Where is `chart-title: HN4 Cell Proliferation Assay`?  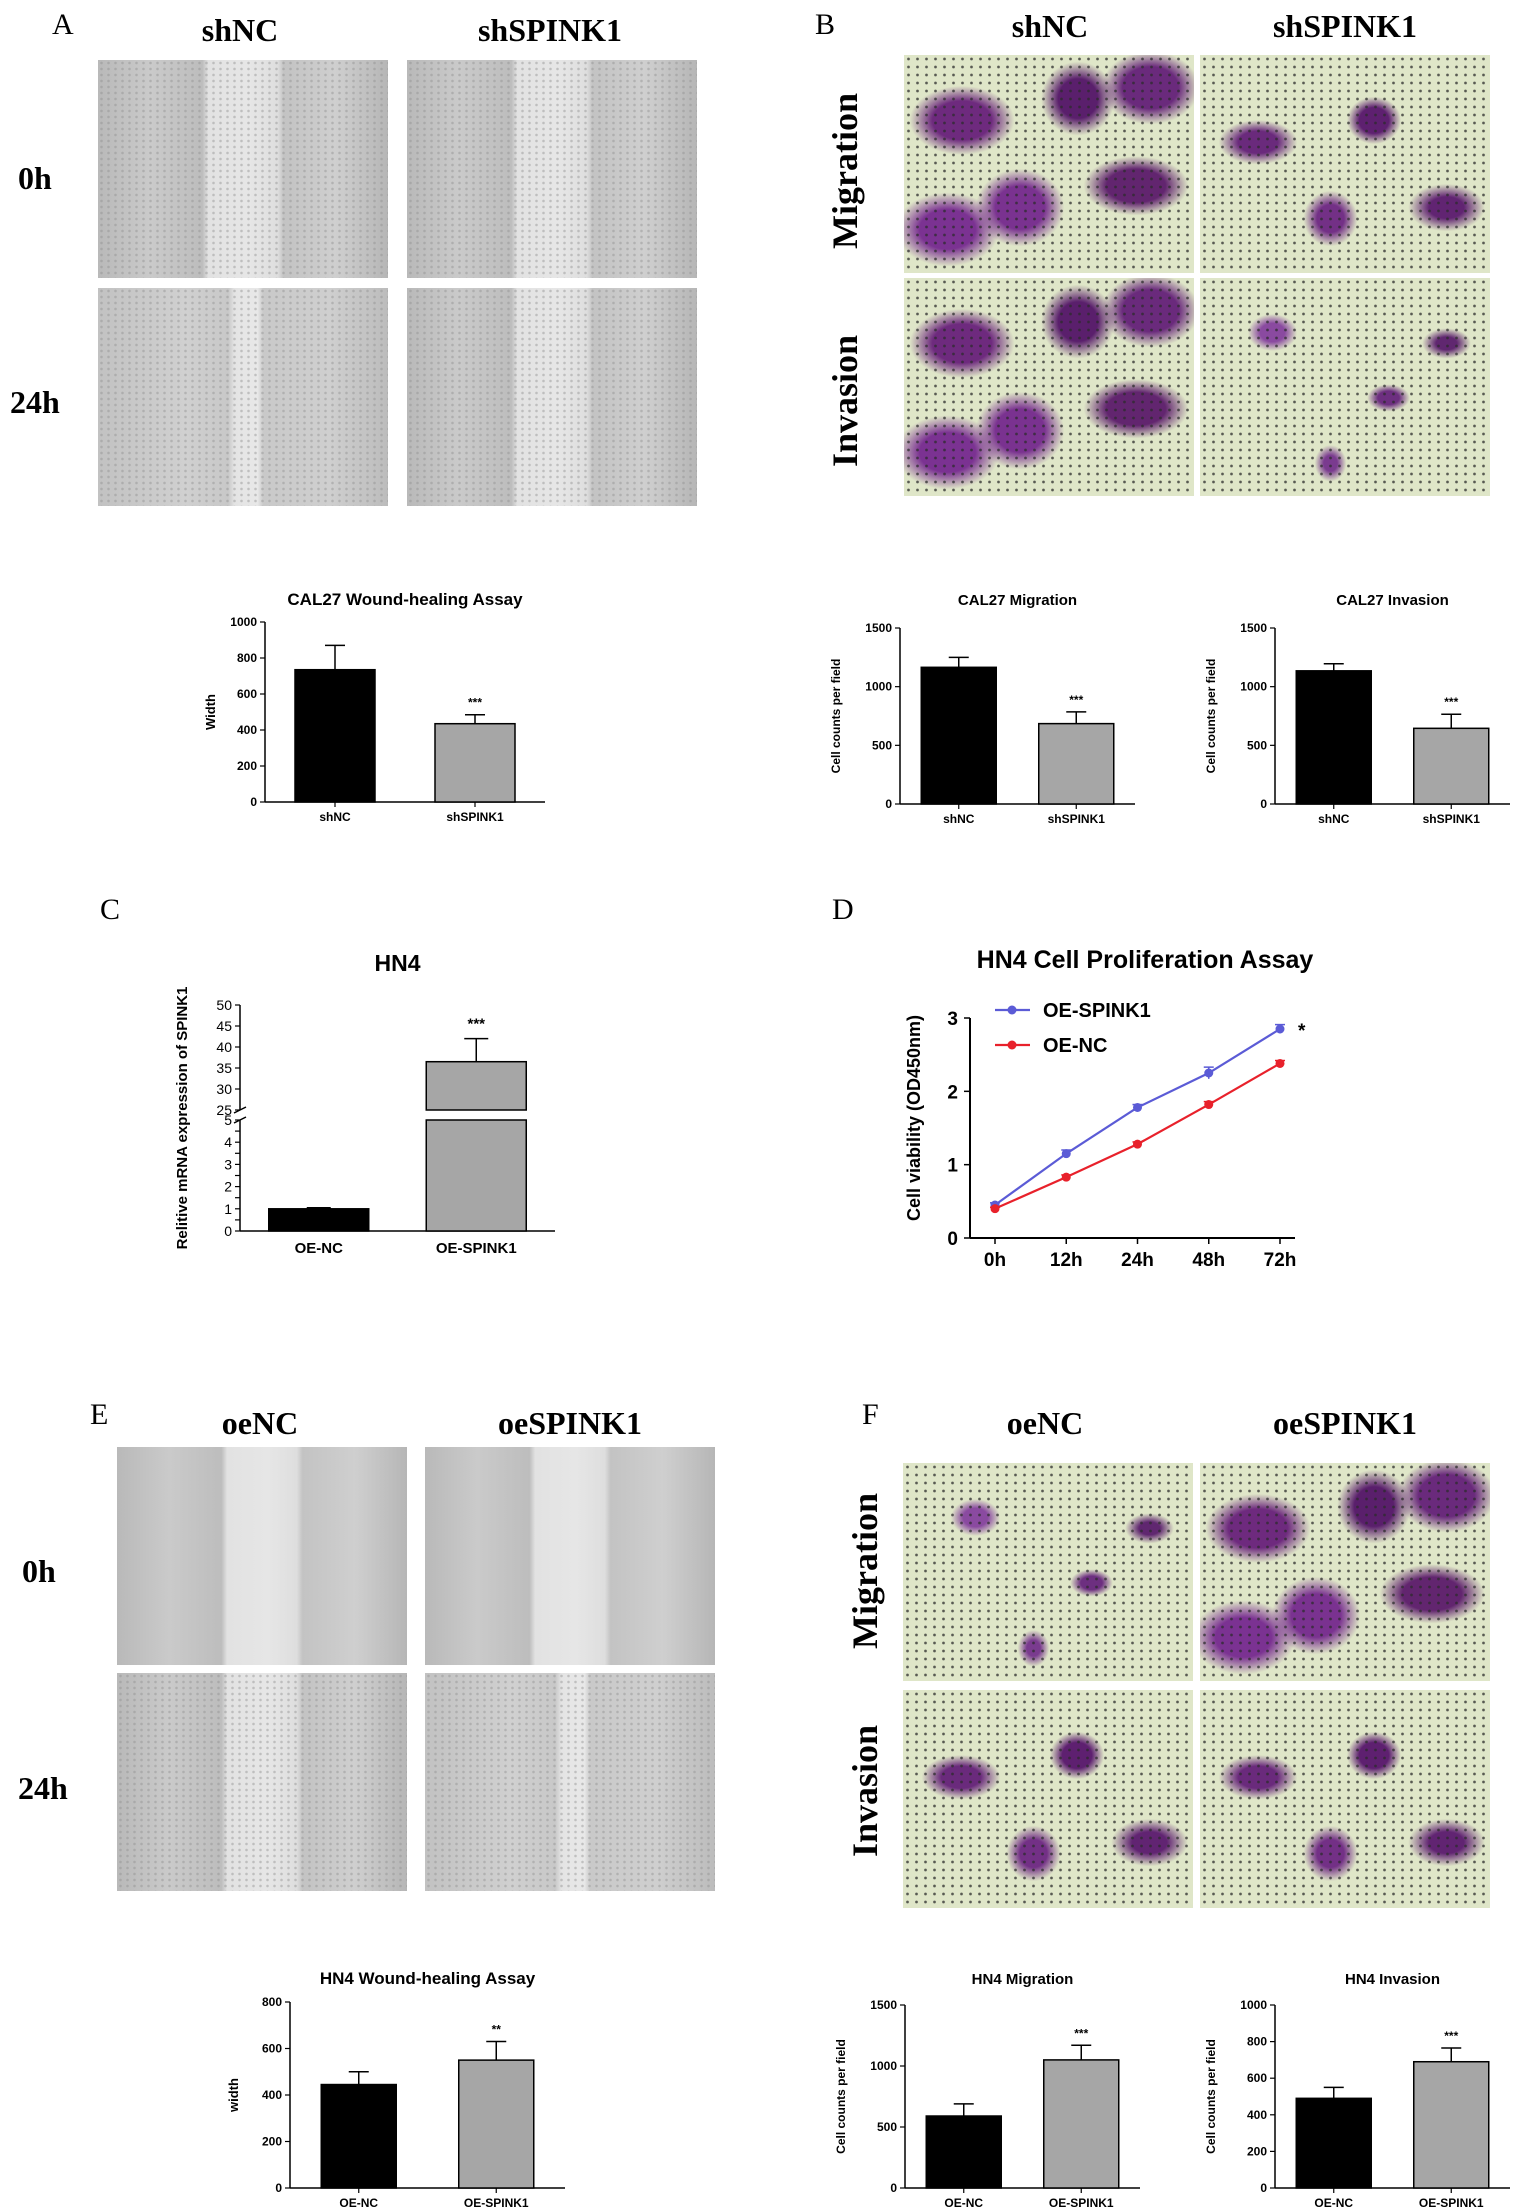 chart-title: HN4 Cell Proliferation Assay is located at coordinates (1145, 960).